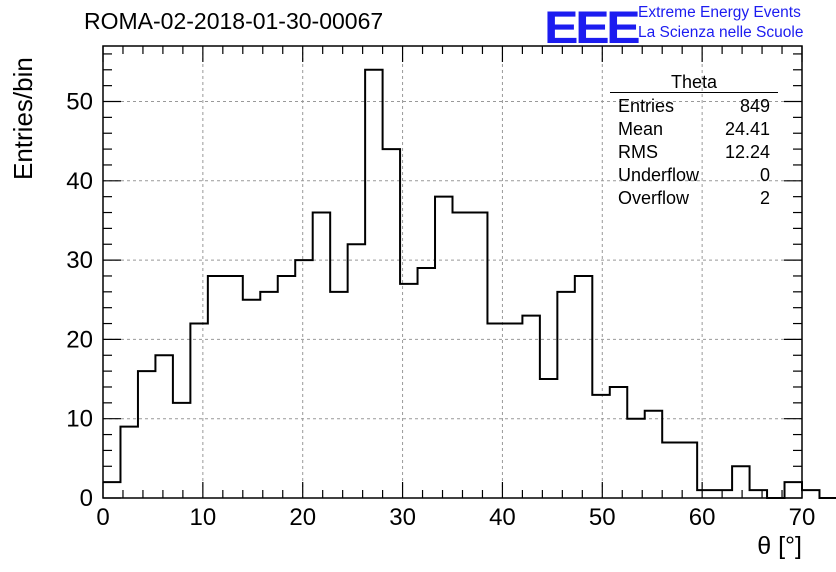  Describe the element at coordinates (654, 198) in the screenshot. I see `stats-label: Overflow` at that location.